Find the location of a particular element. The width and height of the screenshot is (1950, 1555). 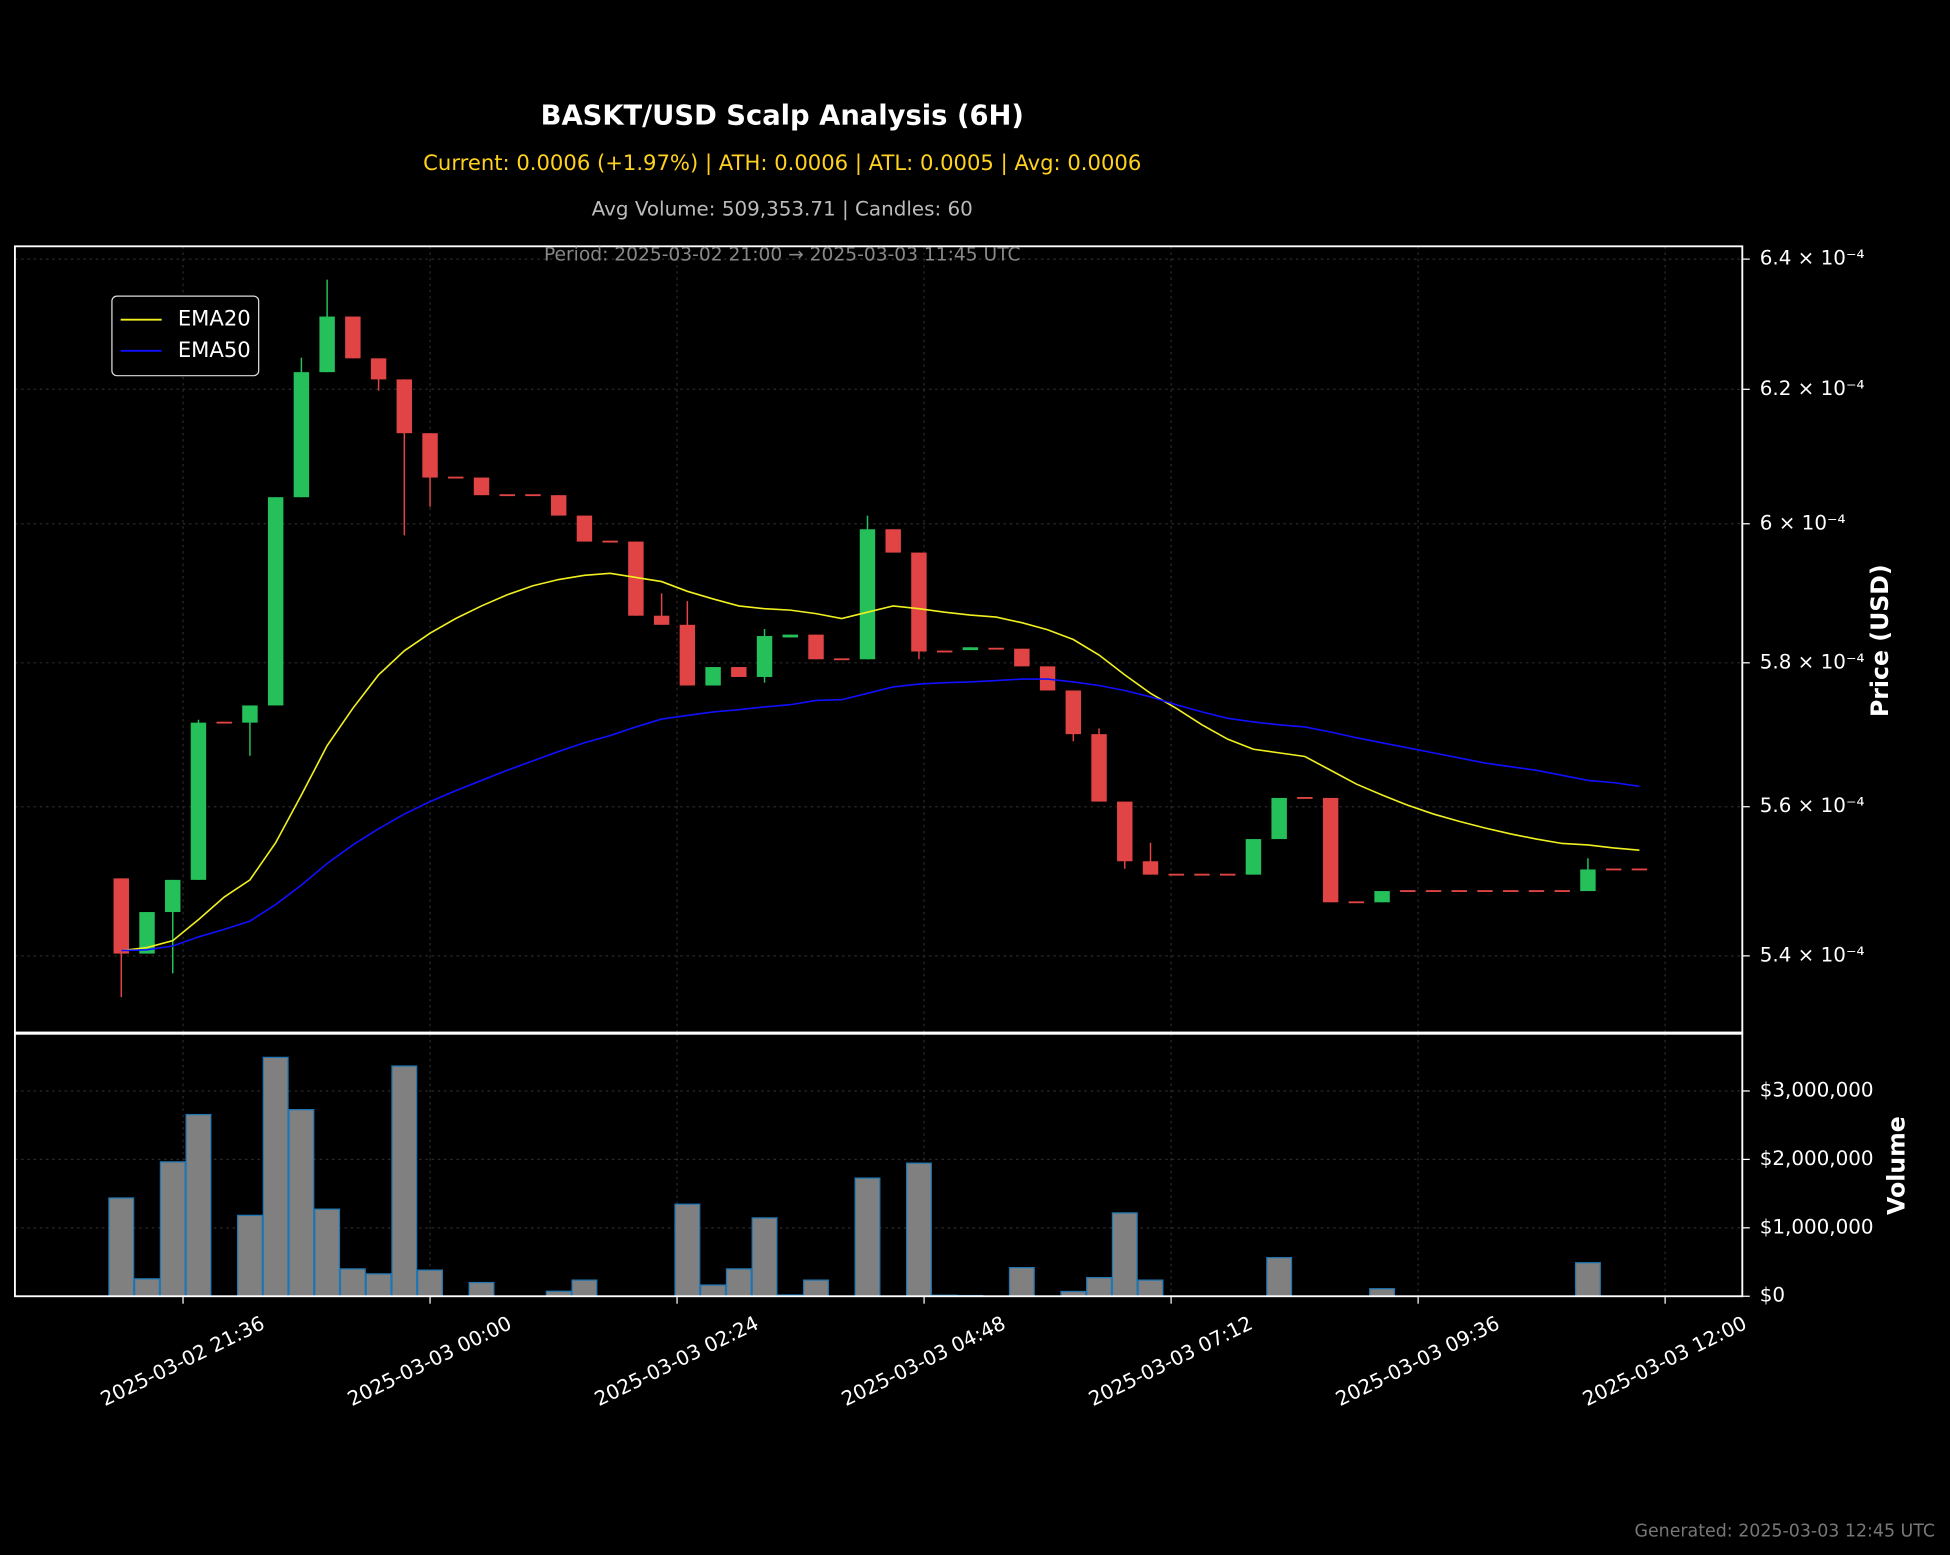

y-tick-label: 6.4 × 10⁻⁴ is located at coordinates (1812, 258).